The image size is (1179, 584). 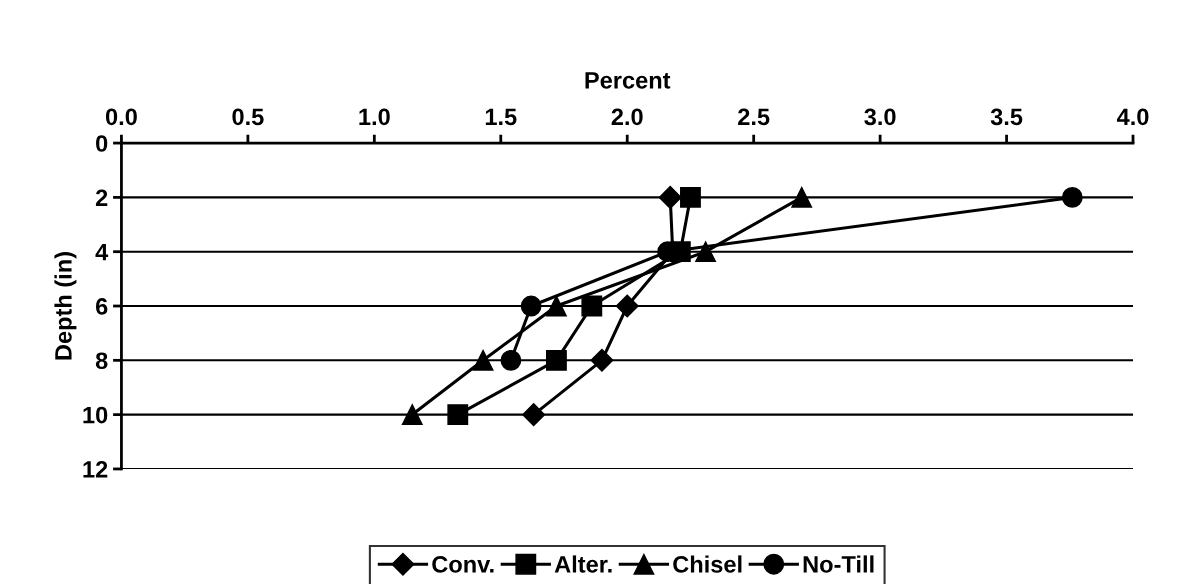 What do you see at coordinates (627, 117) in the screenshot?
I see `x-tick-label: 2.0` at bounding box center [627, 117].